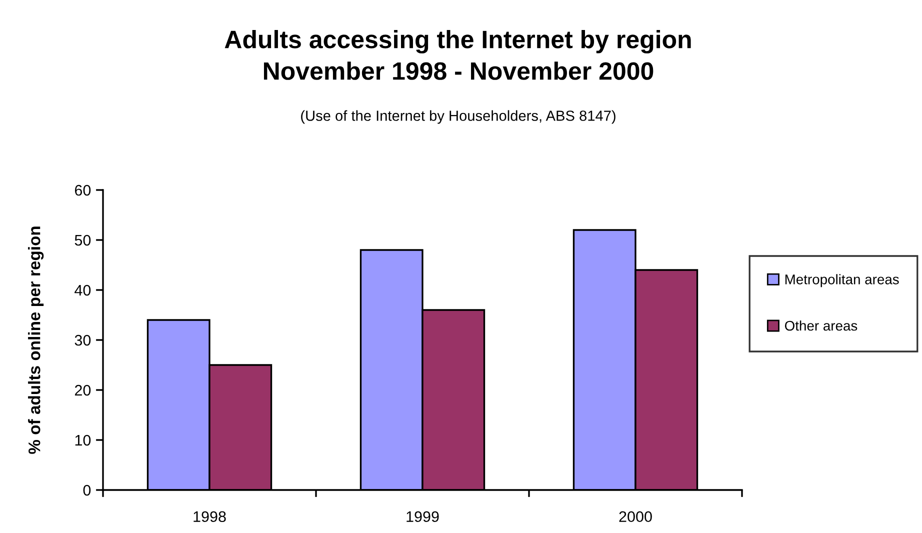 The image size is (922, 533). What do you see at coordinates (87, 490) in the screenshot?
I see `y-tick-label: 0` at bounding box center [87, 490].